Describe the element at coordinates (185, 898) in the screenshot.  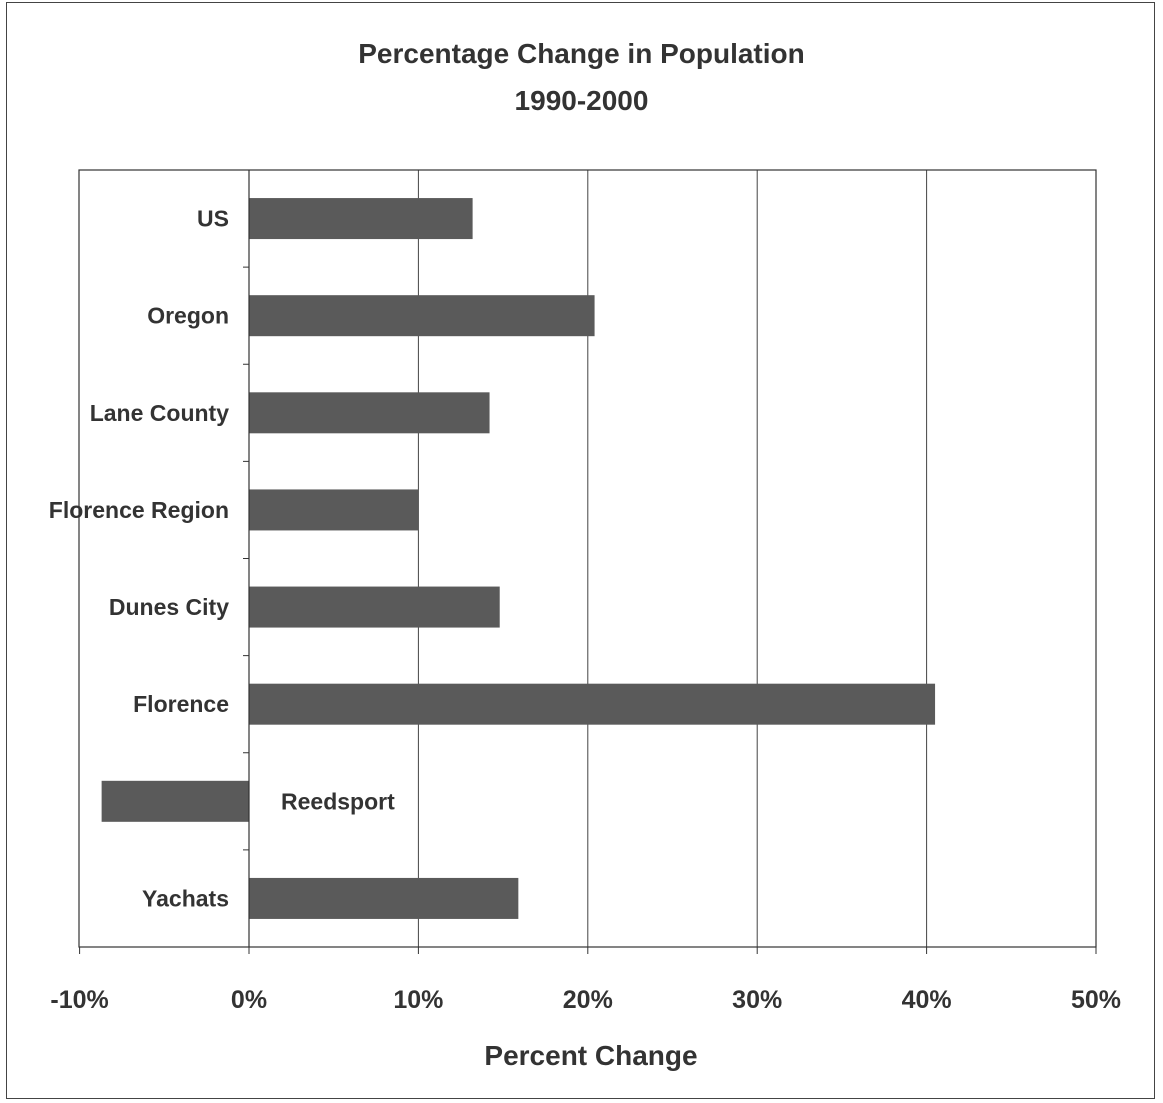
I see `category-label: Yachats` at that location.